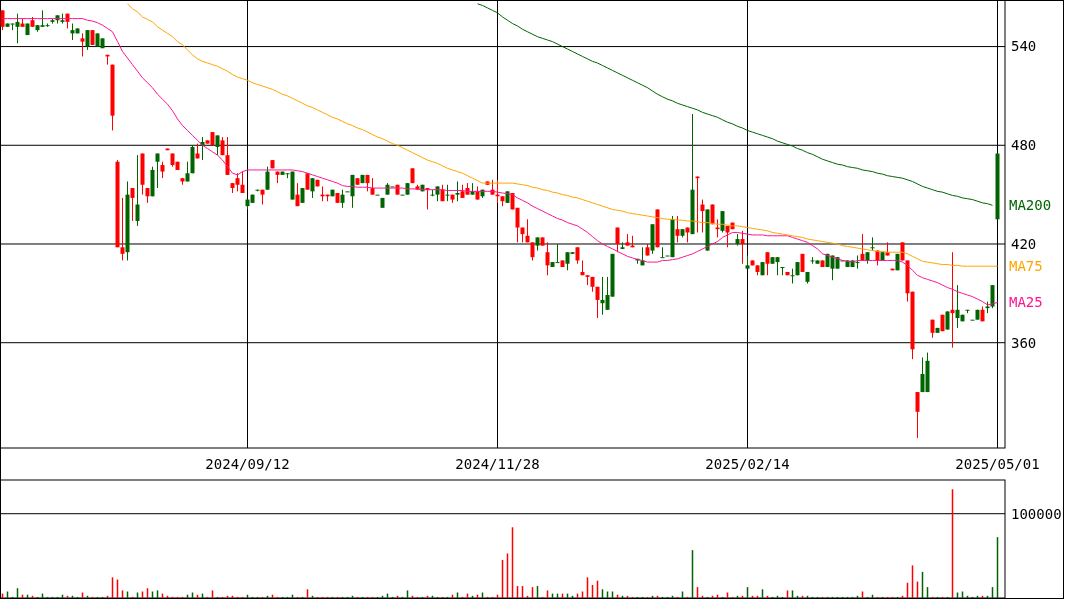 The image size is (1065, 600). I want to click on y-tick-label: 540, so click(1024, 46).